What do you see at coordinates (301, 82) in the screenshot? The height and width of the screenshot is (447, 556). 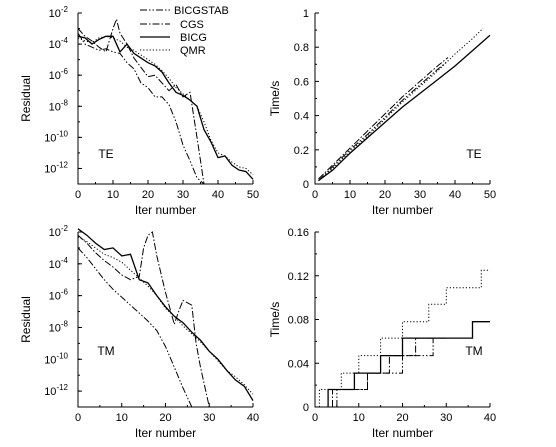 I see `y-tick-label: 0.6` at bounding box center [301, 82].